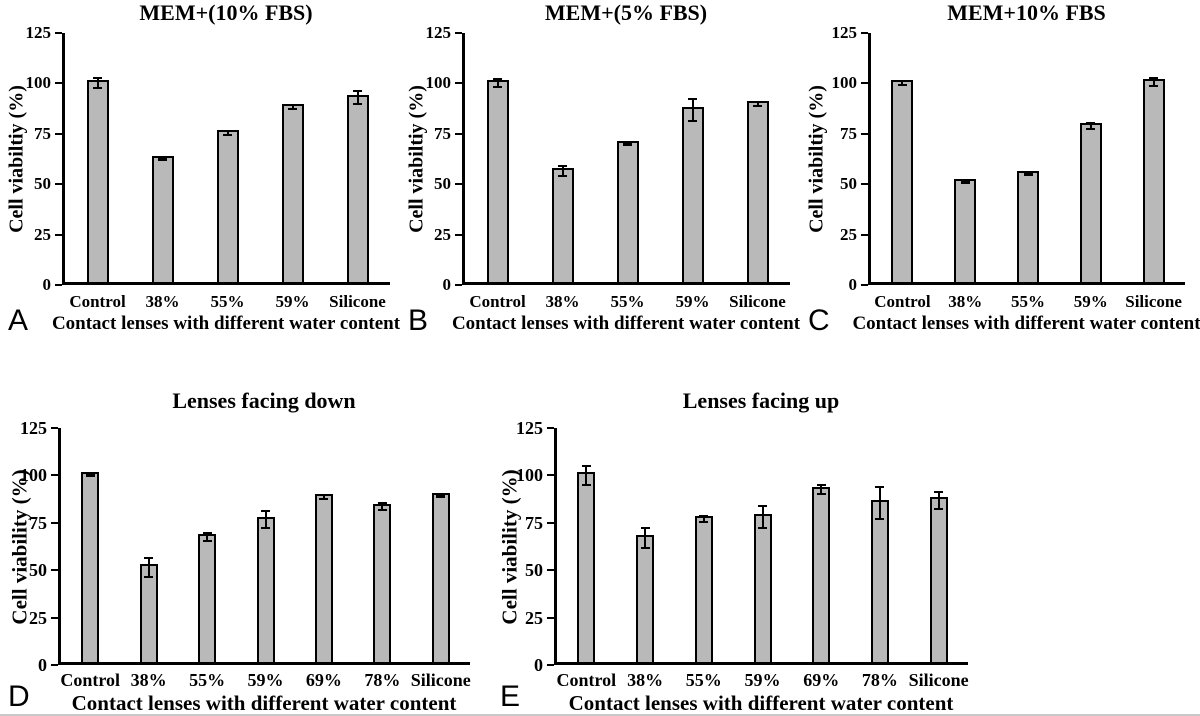  Describe the element at coordinates (226, 12) in the screenshot. I see `chart-title: MEM+(10% FBS)` at that location.